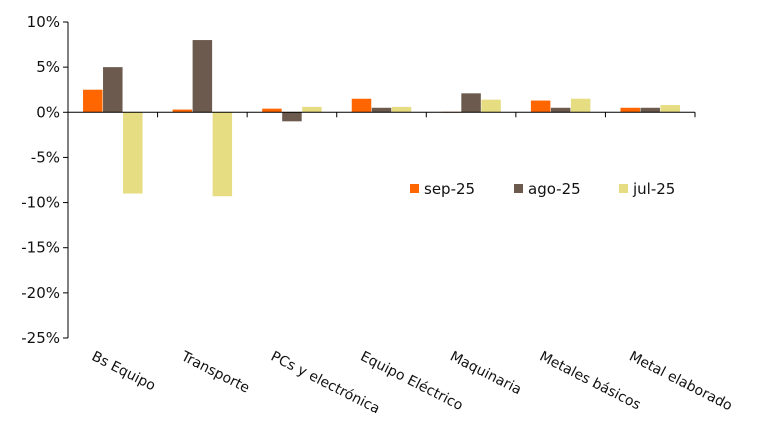  I want to click on x-tick-label: Transporte, so click(215, 372).